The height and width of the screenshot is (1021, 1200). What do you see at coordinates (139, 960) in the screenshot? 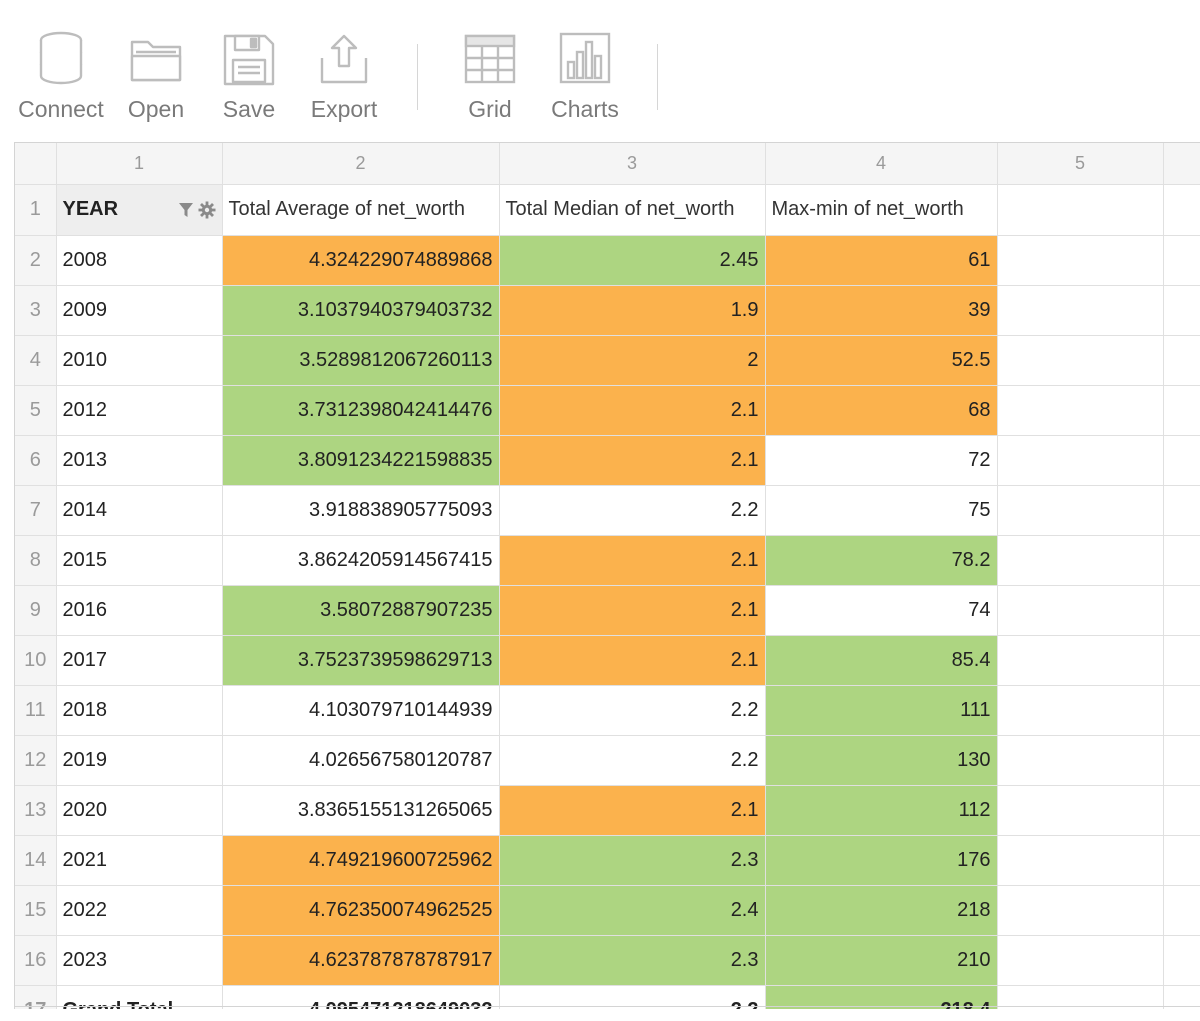
I see `year-cell: 2023` at bounding box center [139, 960].